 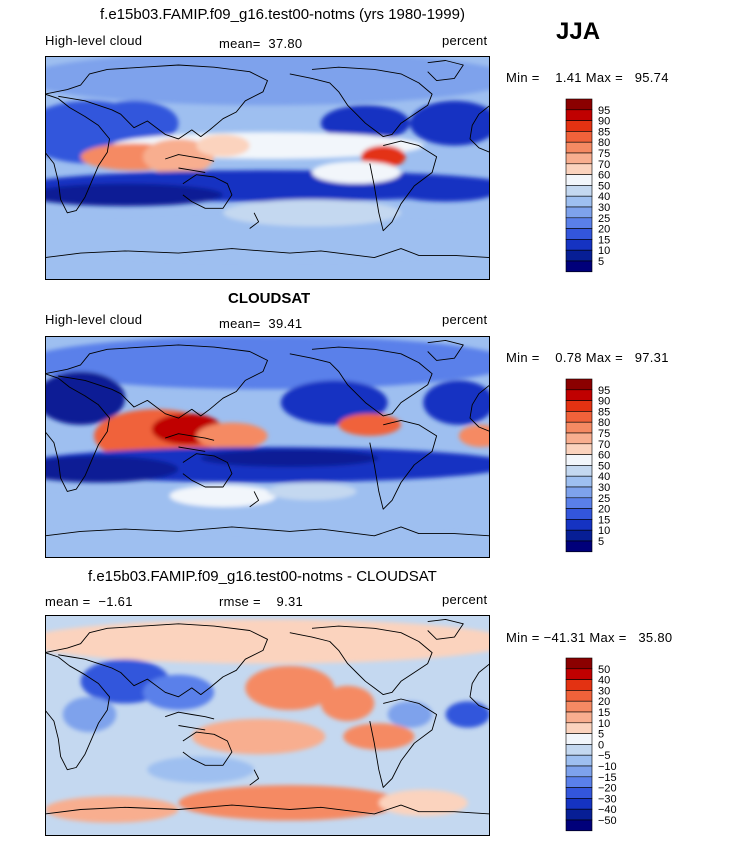 I want to click on panel1-colorbar-tick-label: 60, so click(x=604, y=176).